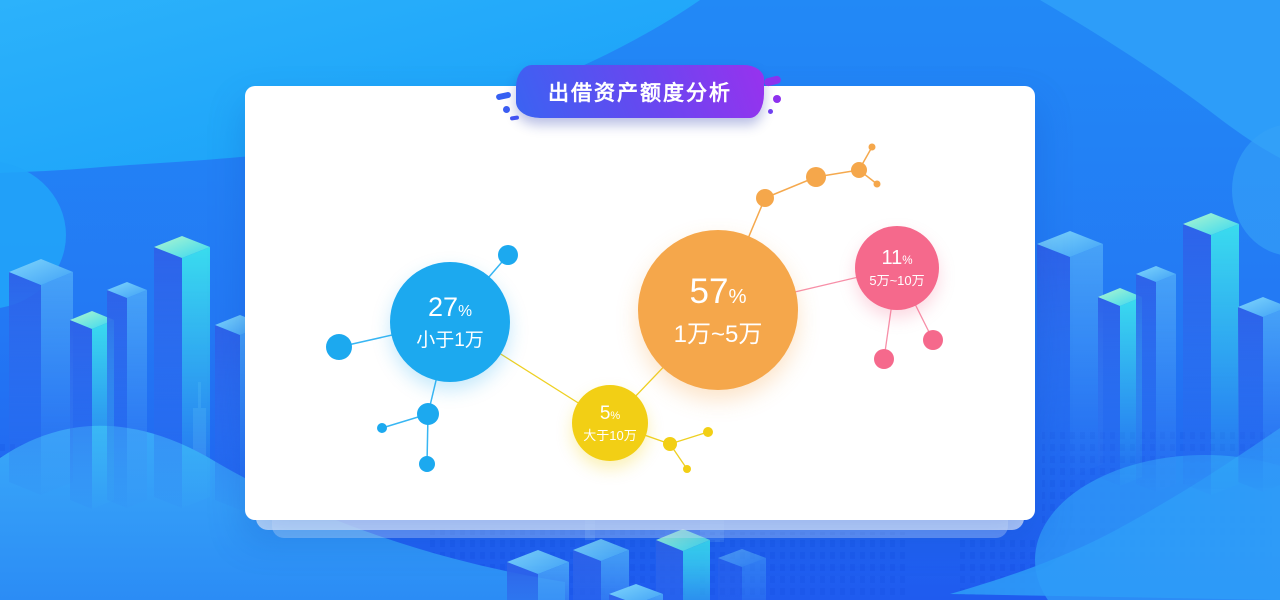 The image size is (1280, 600). I want to click on wave-right-bulge, so click(1256, 190).